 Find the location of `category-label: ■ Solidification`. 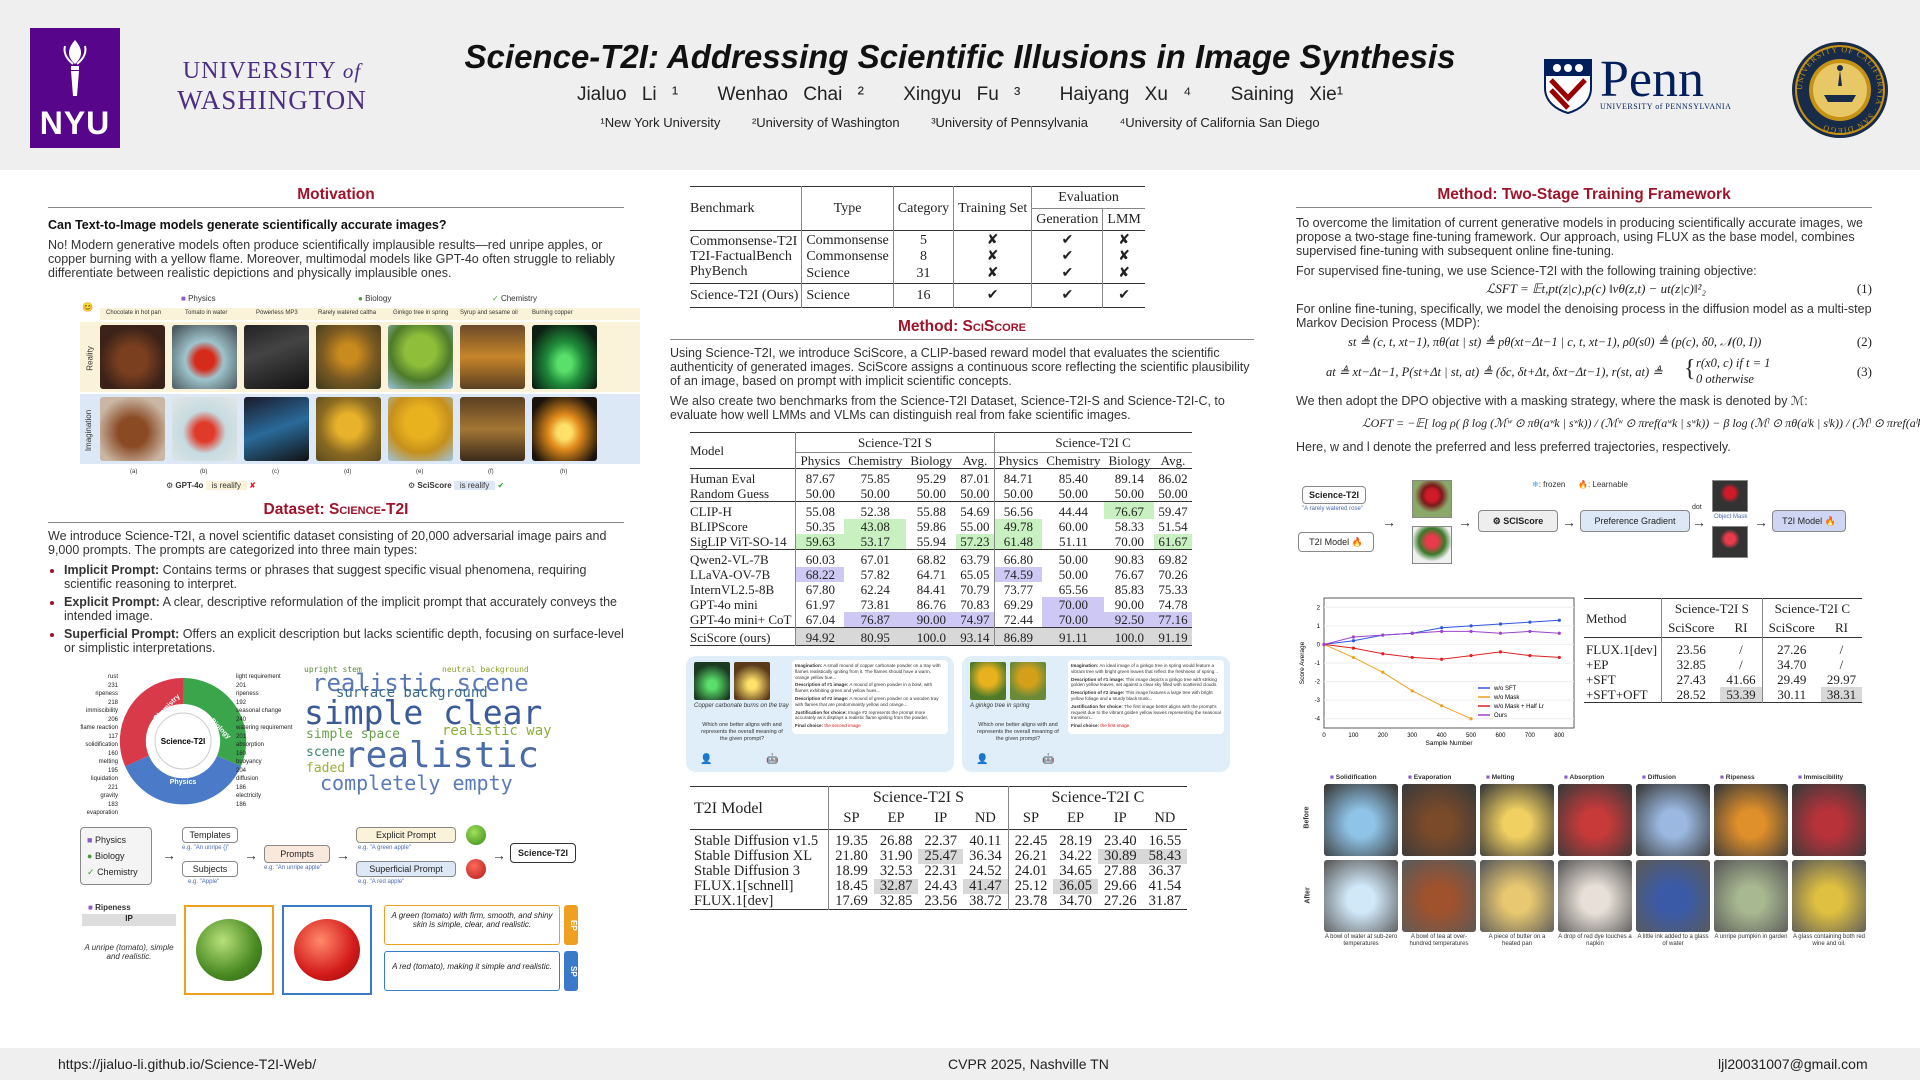

category-label: ■ Solidification is located at coordinates (1353, 777).